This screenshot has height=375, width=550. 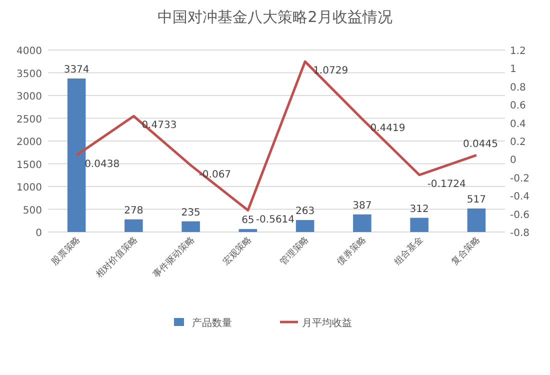 I want to click on y2-tick-label: -0.2, so click(x=520, y=178).